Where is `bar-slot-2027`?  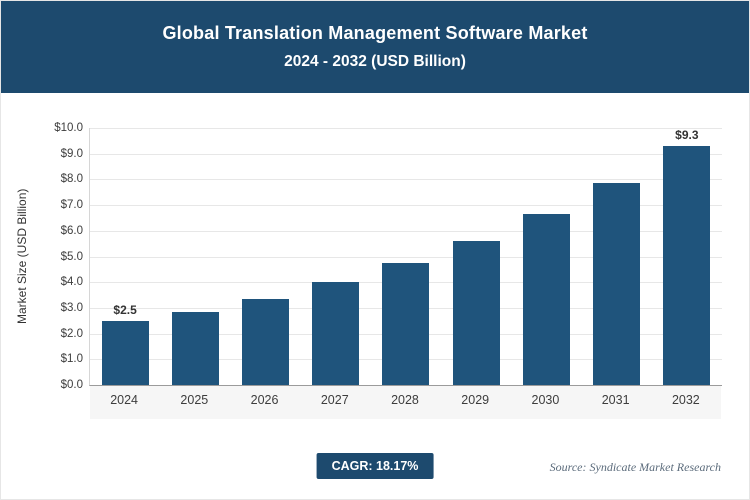
bar-slot-2027 is located at coordinates (336, 256).